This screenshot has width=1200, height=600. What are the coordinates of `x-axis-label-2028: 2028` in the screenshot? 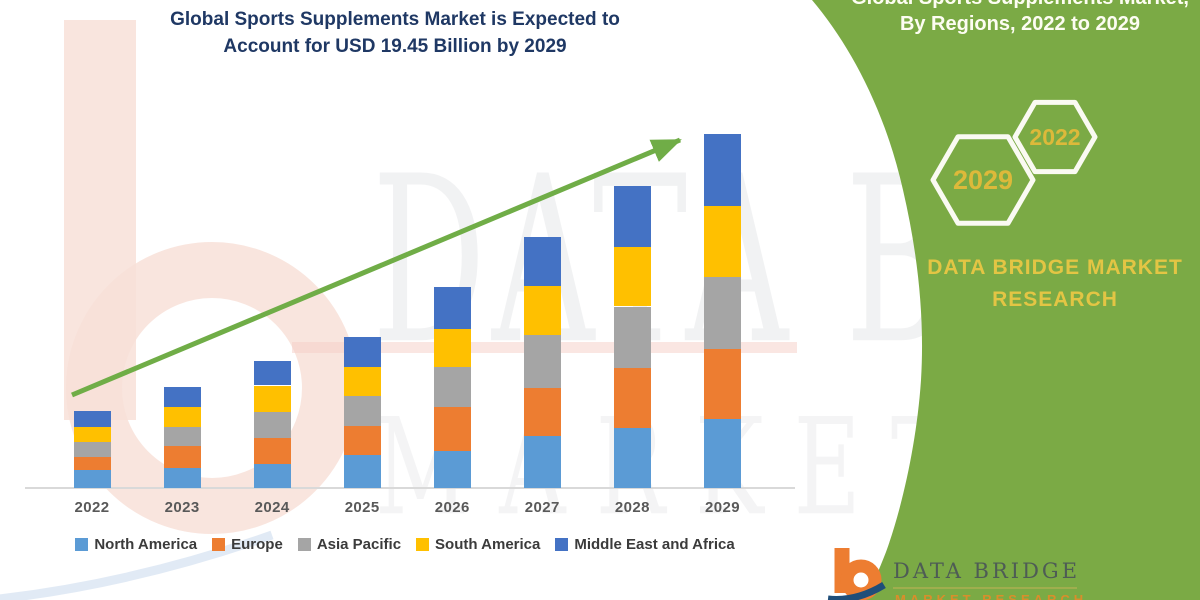 It's located at (632, 507).